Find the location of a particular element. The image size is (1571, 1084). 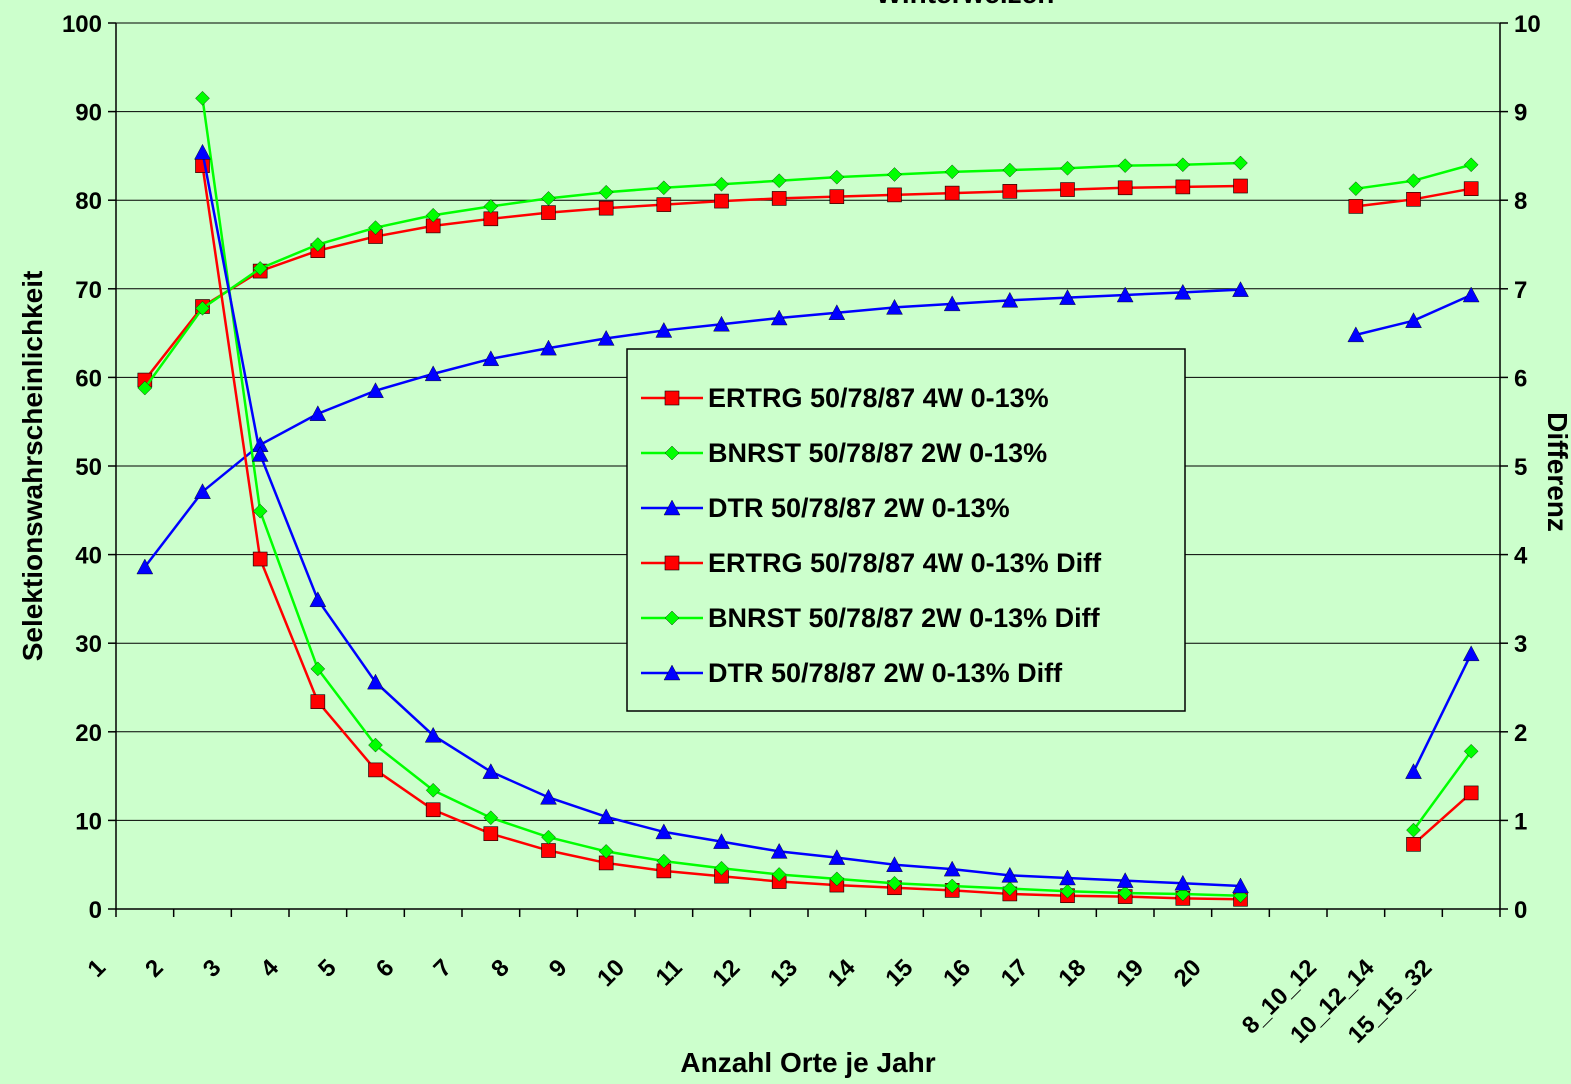

y-tick-label: 100 is located at coordinates (82, 24).